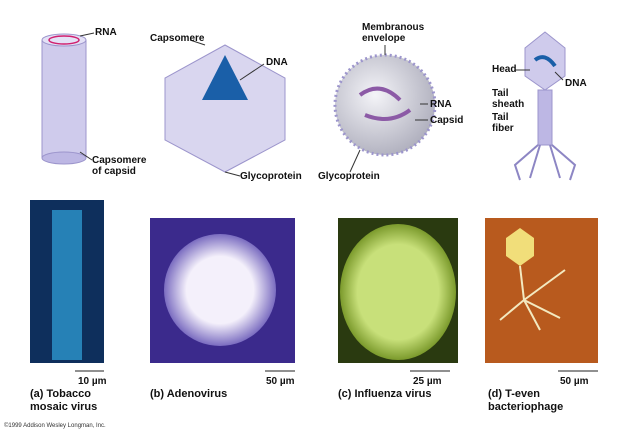  I want to click on caption: (d) T-even bacteriophage, so click(526, 400).